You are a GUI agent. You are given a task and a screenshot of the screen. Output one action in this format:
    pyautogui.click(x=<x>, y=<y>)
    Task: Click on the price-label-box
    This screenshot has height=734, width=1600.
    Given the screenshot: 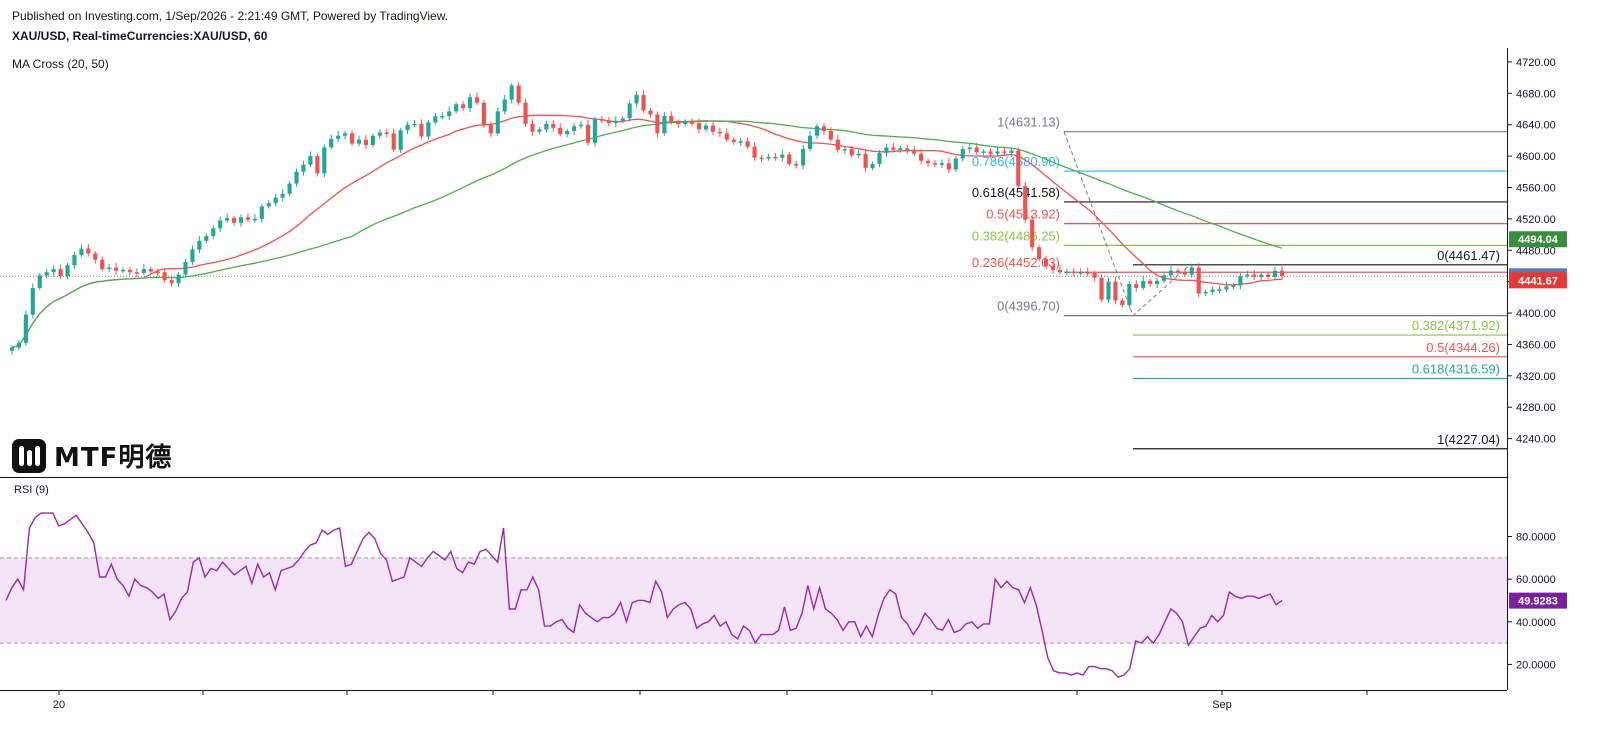 What is the action you would take?
    pyautogui.click(x=1538, y=280)
    